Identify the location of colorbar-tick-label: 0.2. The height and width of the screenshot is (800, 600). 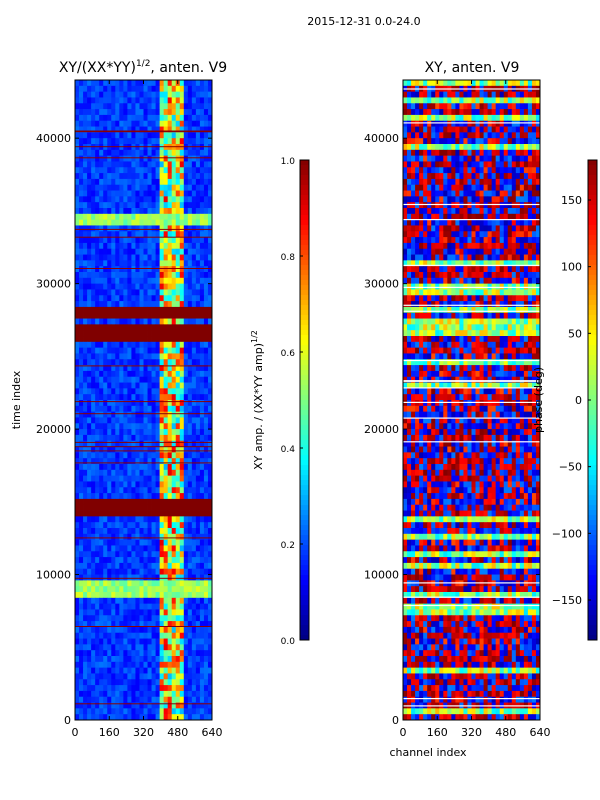
(288, 546).